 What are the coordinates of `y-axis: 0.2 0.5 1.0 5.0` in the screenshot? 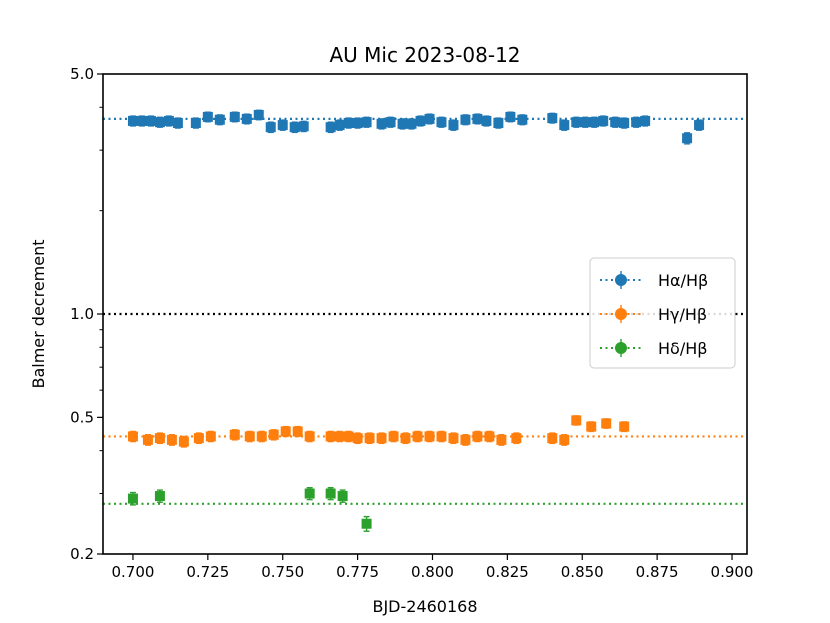 It's located at (86, 314).